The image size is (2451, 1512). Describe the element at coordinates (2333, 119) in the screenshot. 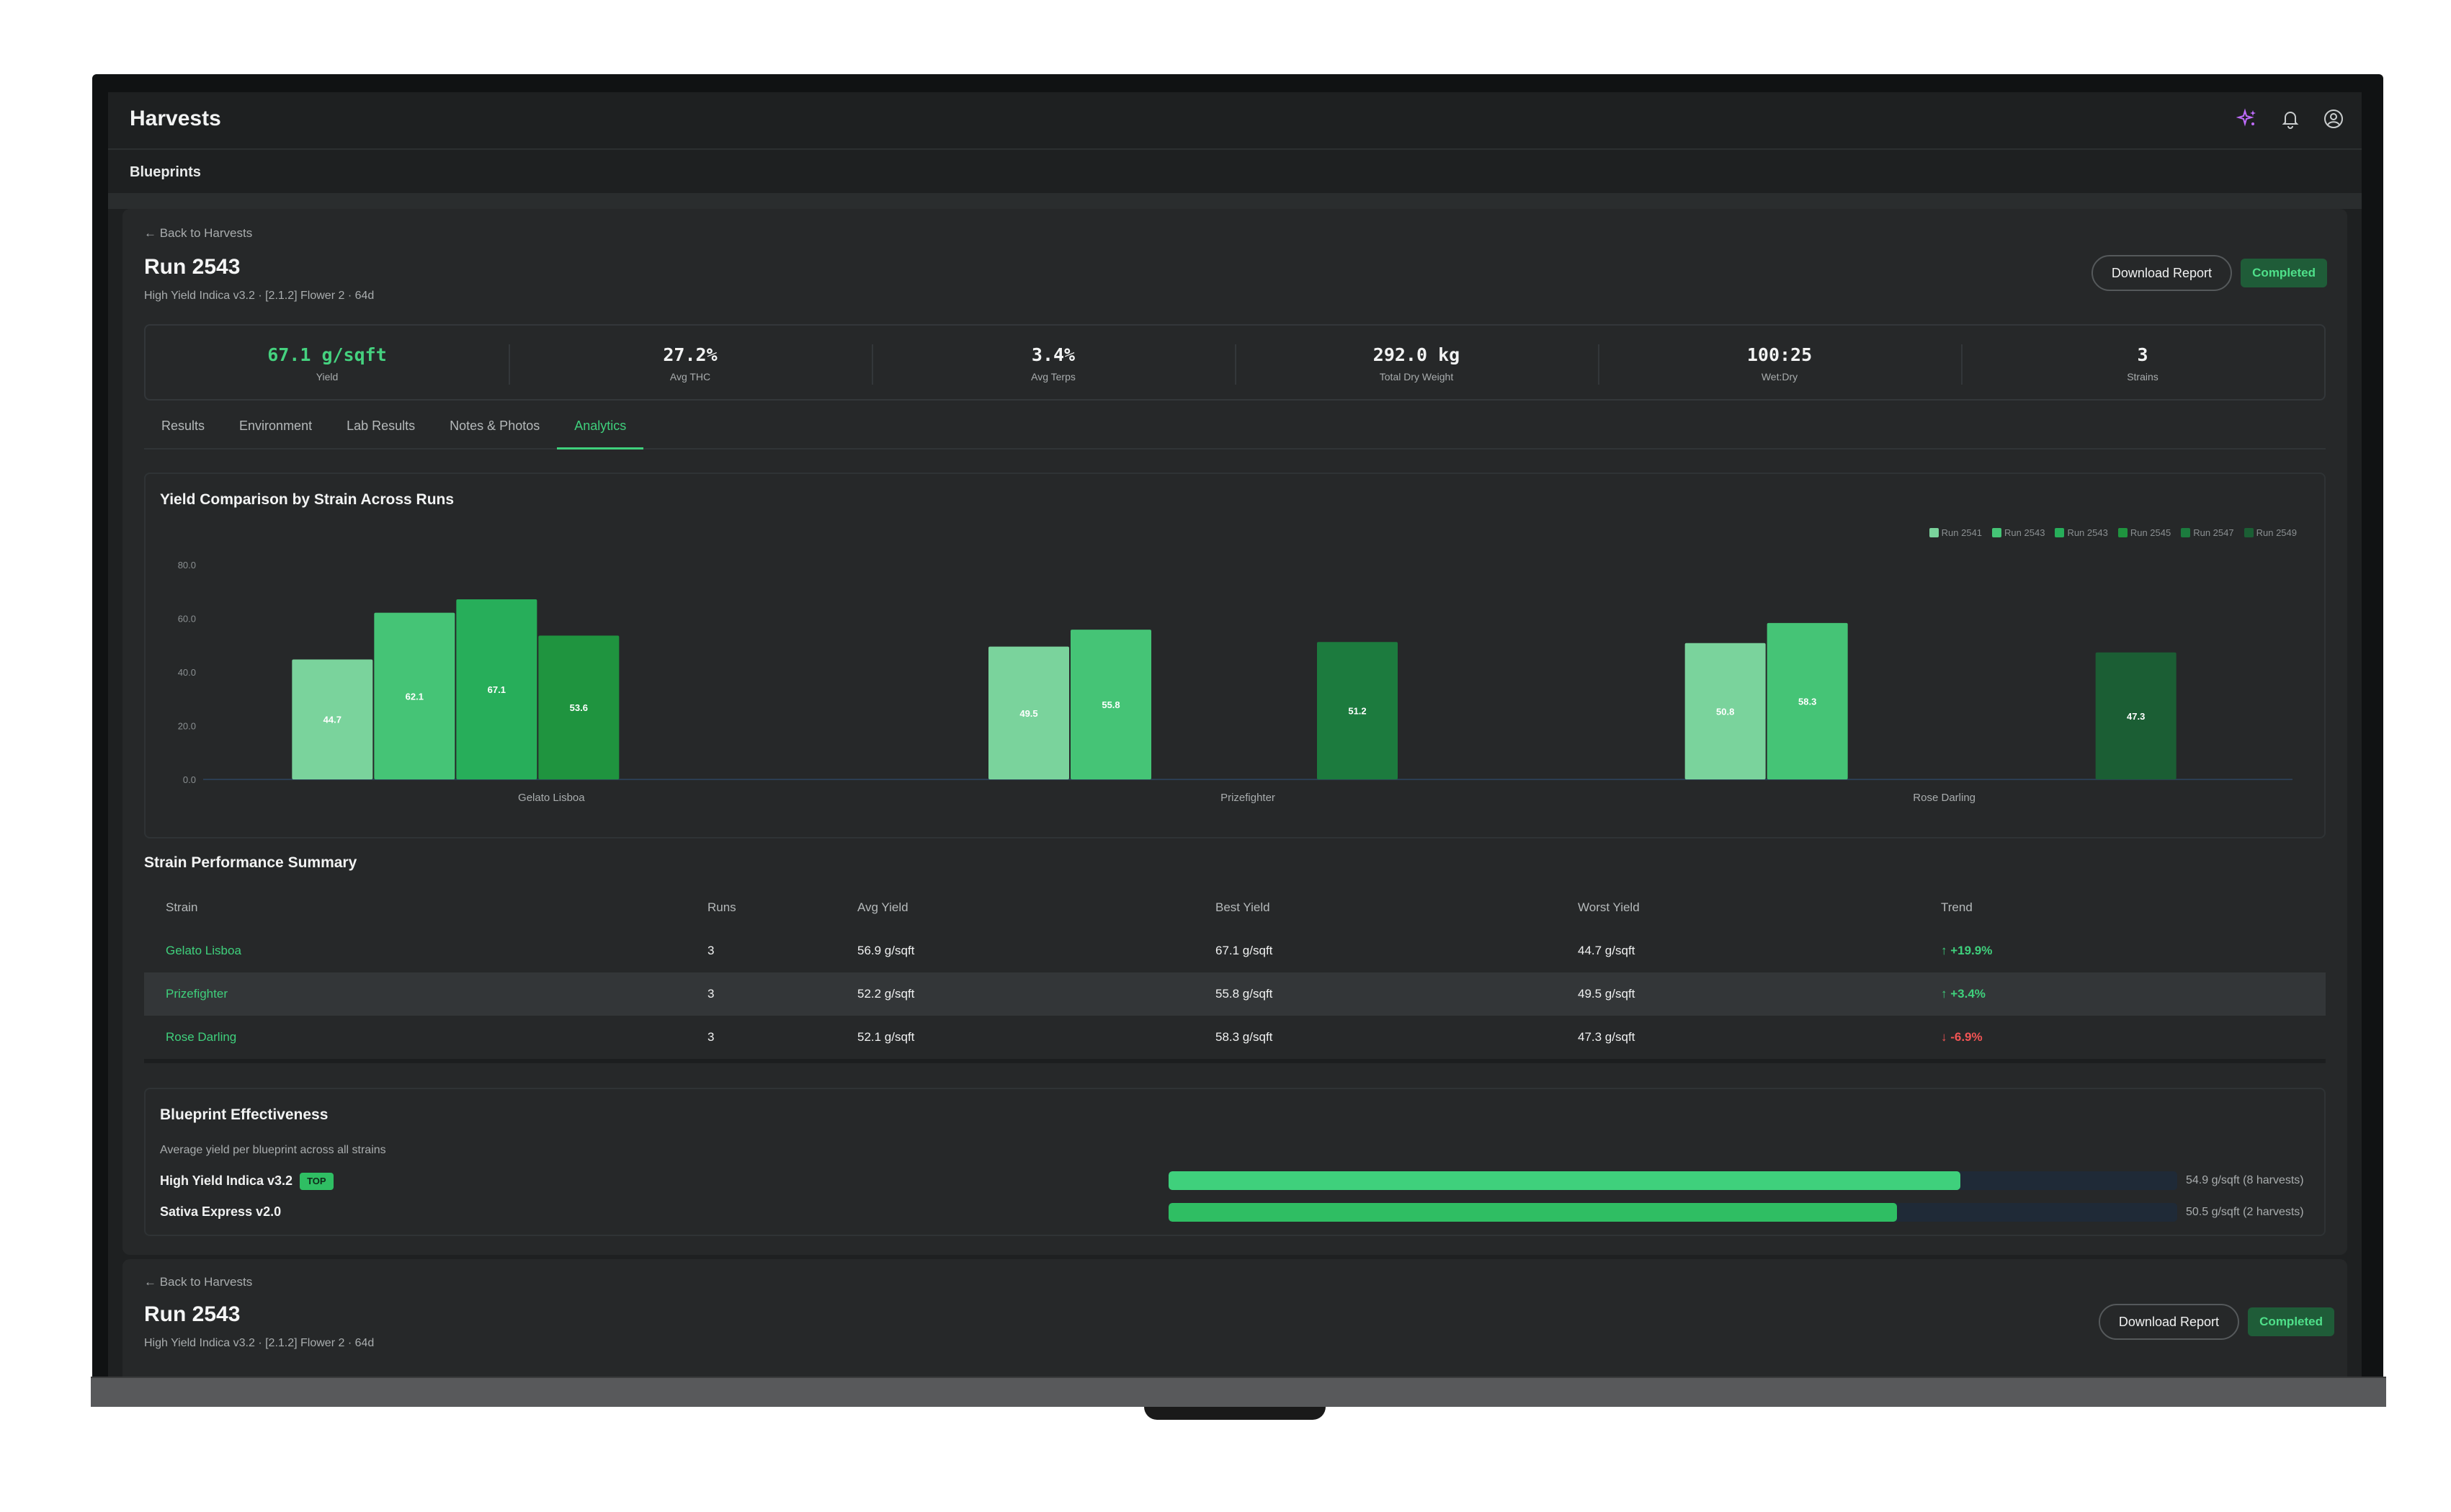

I see `user-circle-icon` at that location.